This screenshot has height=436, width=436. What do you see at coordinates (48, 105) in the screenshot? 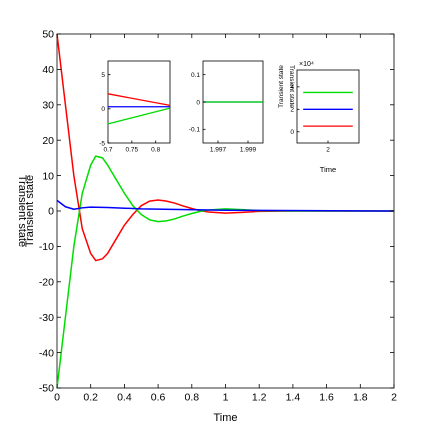
I see `main-y-tick-label: 30` at bounding box center [48, 105].